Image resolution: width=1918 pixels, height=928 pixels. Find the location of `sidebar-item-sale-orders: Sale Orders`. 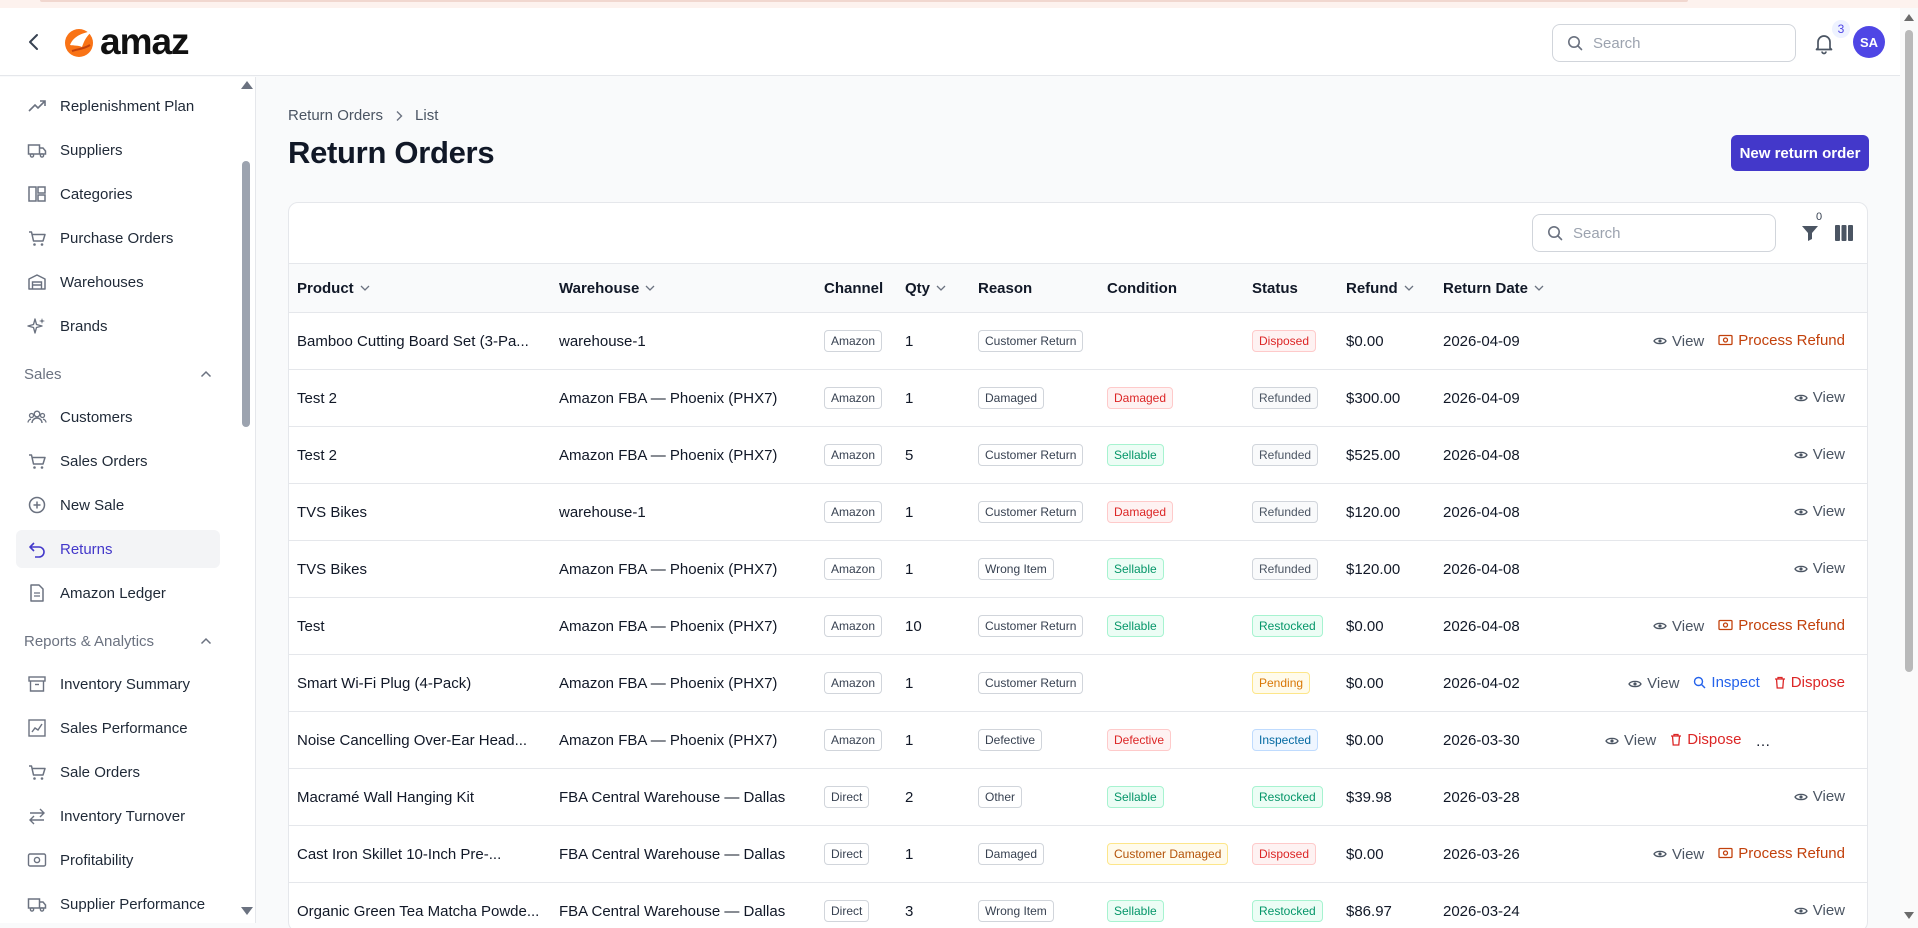

sidebar-item-sale-orders: Sale Orders is located at coordinates (118, 772).